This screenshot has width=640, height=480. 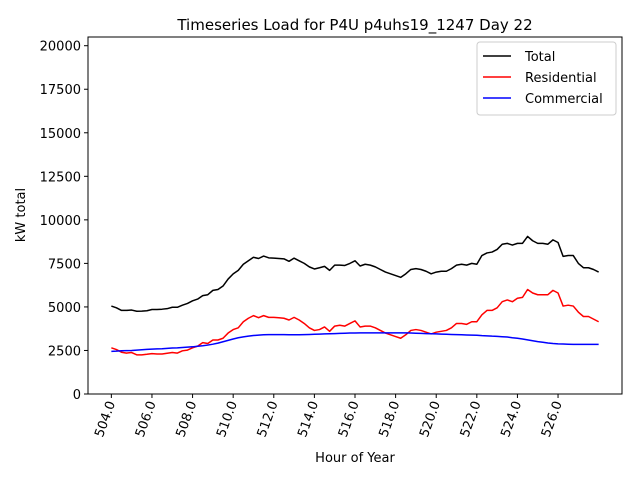 I want to click on legend-label-commercial: Commercial, so click(x=564, y=99).